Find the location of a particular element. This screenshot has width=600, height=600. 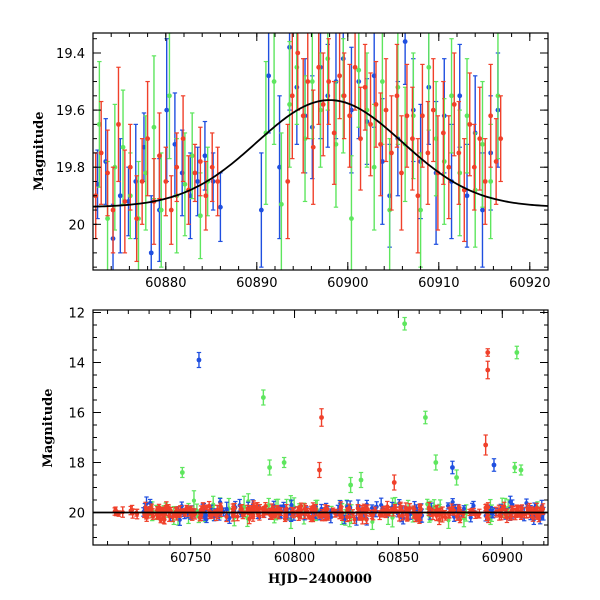

y-tick-label: 20 is located at coordinates (76, 225).